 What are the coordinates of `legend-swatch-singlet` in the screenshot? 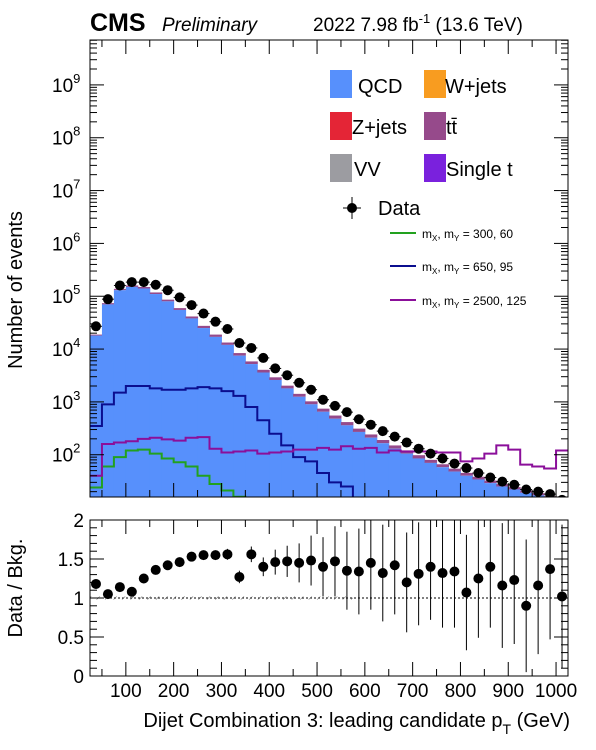 It's located at (435, 168).